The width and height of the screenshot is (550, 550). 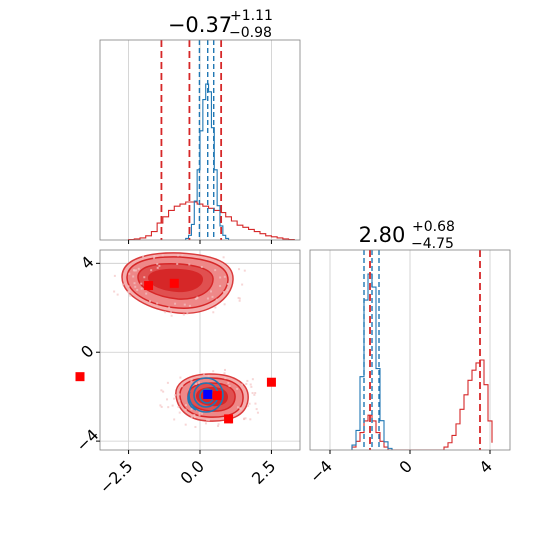 I want to click on param1-title-sub: −0.98, so click(x=250, y=33).